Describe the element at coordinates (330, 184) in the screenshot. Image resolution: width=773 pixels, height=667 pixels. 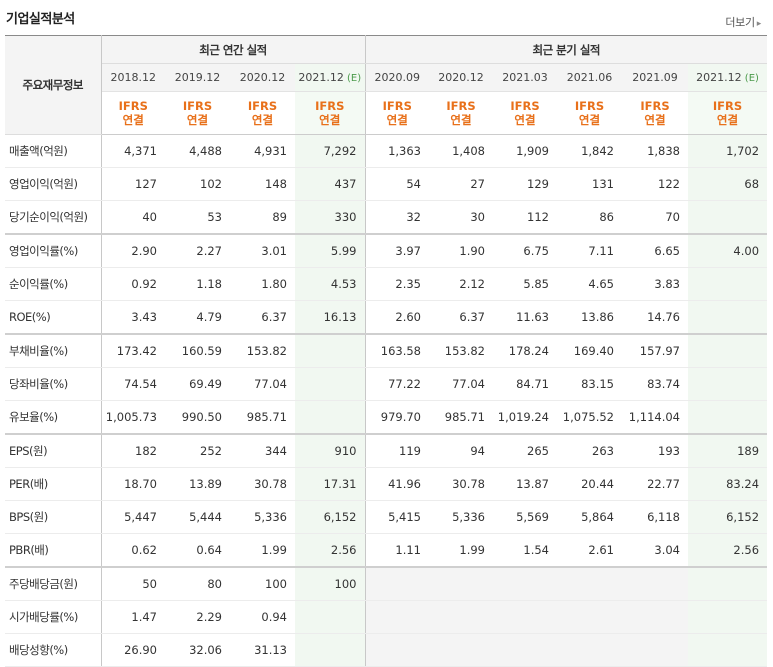
I see `table-cell: 437` at that location.